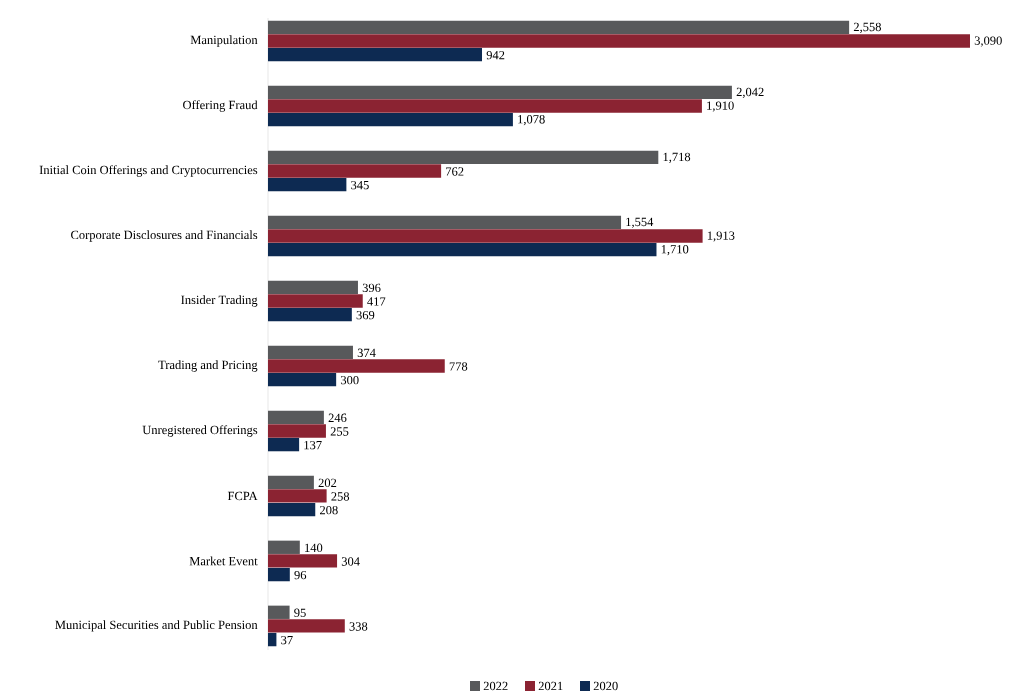 This screenshot has width=1010, height=693. Describe the element at coordinates (495, 55) in the screenshot. I see `data-label: 942` at that location.